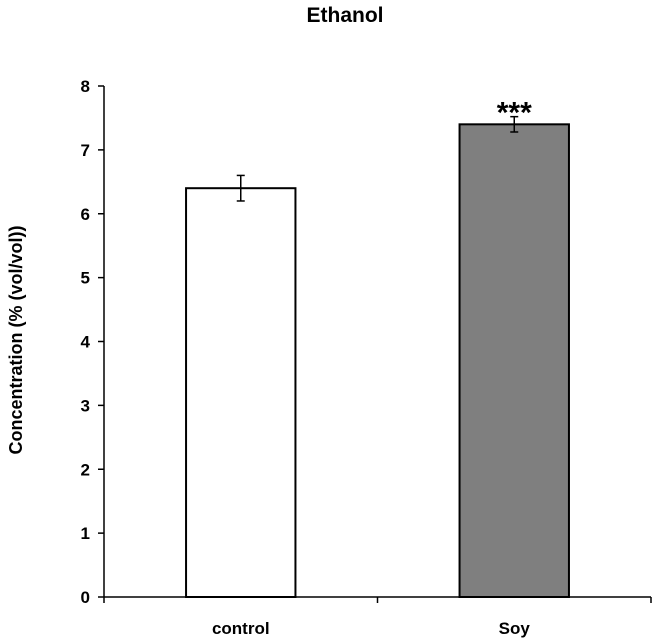 This screenshot has width=653, height=641. What do you see at coordinates (514, 113) in the screenshot?
I see `significance-marker: ***` at bounding box center [514, 113].